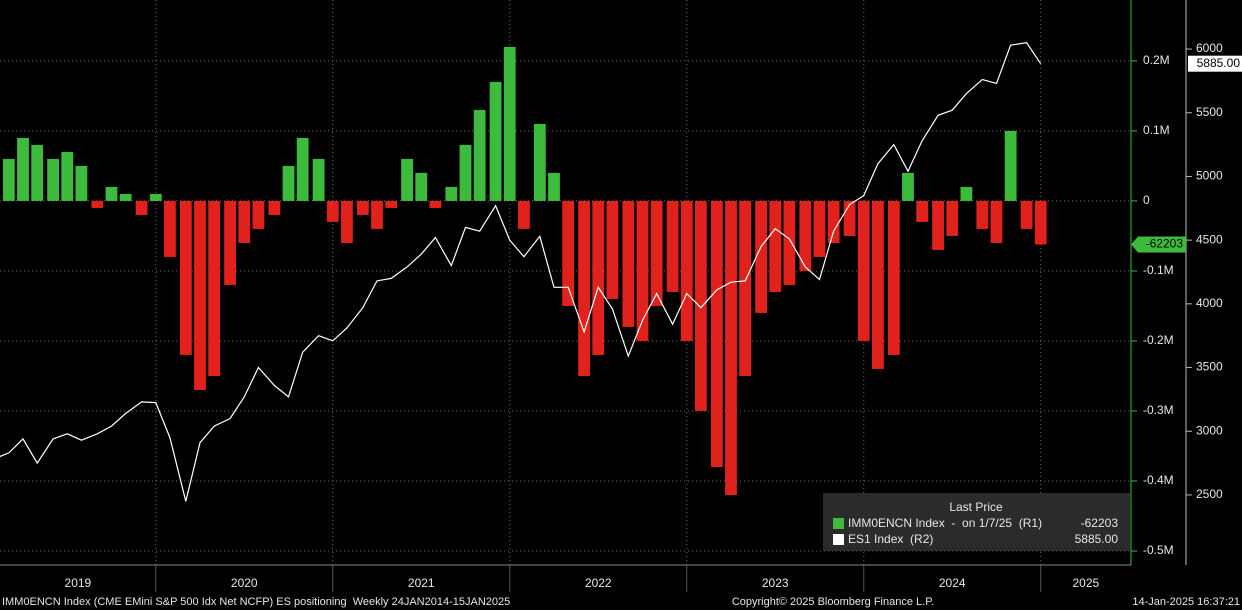 This screenshot has height=610, width=1242. Describe the element at coordinates (1209, 48) in the screenshot. I see `y2-tick-label: 6000` at that location.